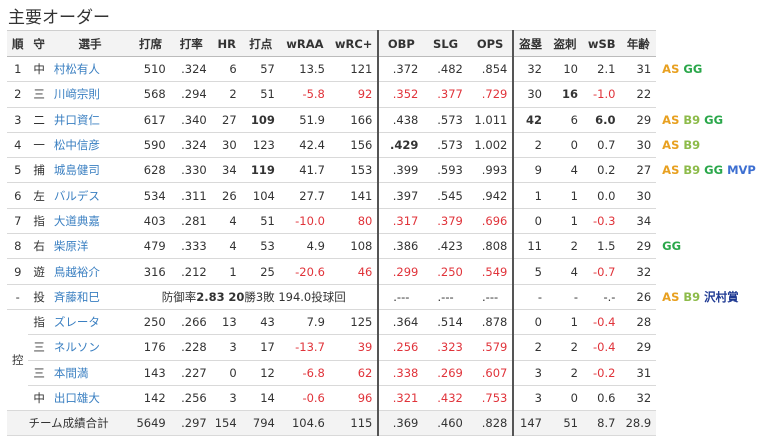 Image resolution: width=759 pixels, height=439 pixels. I want to click on player-name-link: 城島健司, so click(90, 170).